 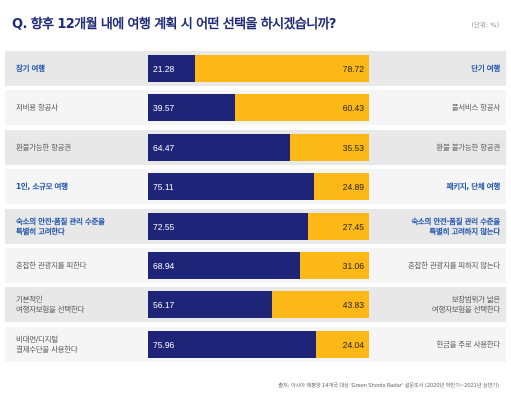 What do you see at coordinates (79, 107) in the screenshot?
I see `left-option-label: 저비용 항공사` at bounding box center [79, 107].